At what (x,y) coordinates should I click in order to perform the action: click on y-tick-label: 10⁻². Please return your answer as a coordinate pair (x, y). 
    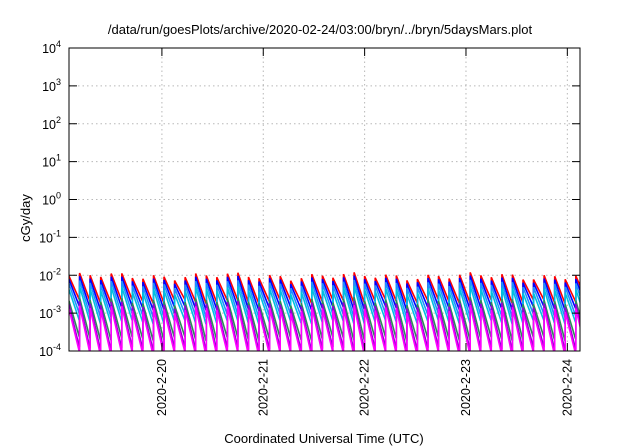
    Looking at the image, I should click on (50, 274).